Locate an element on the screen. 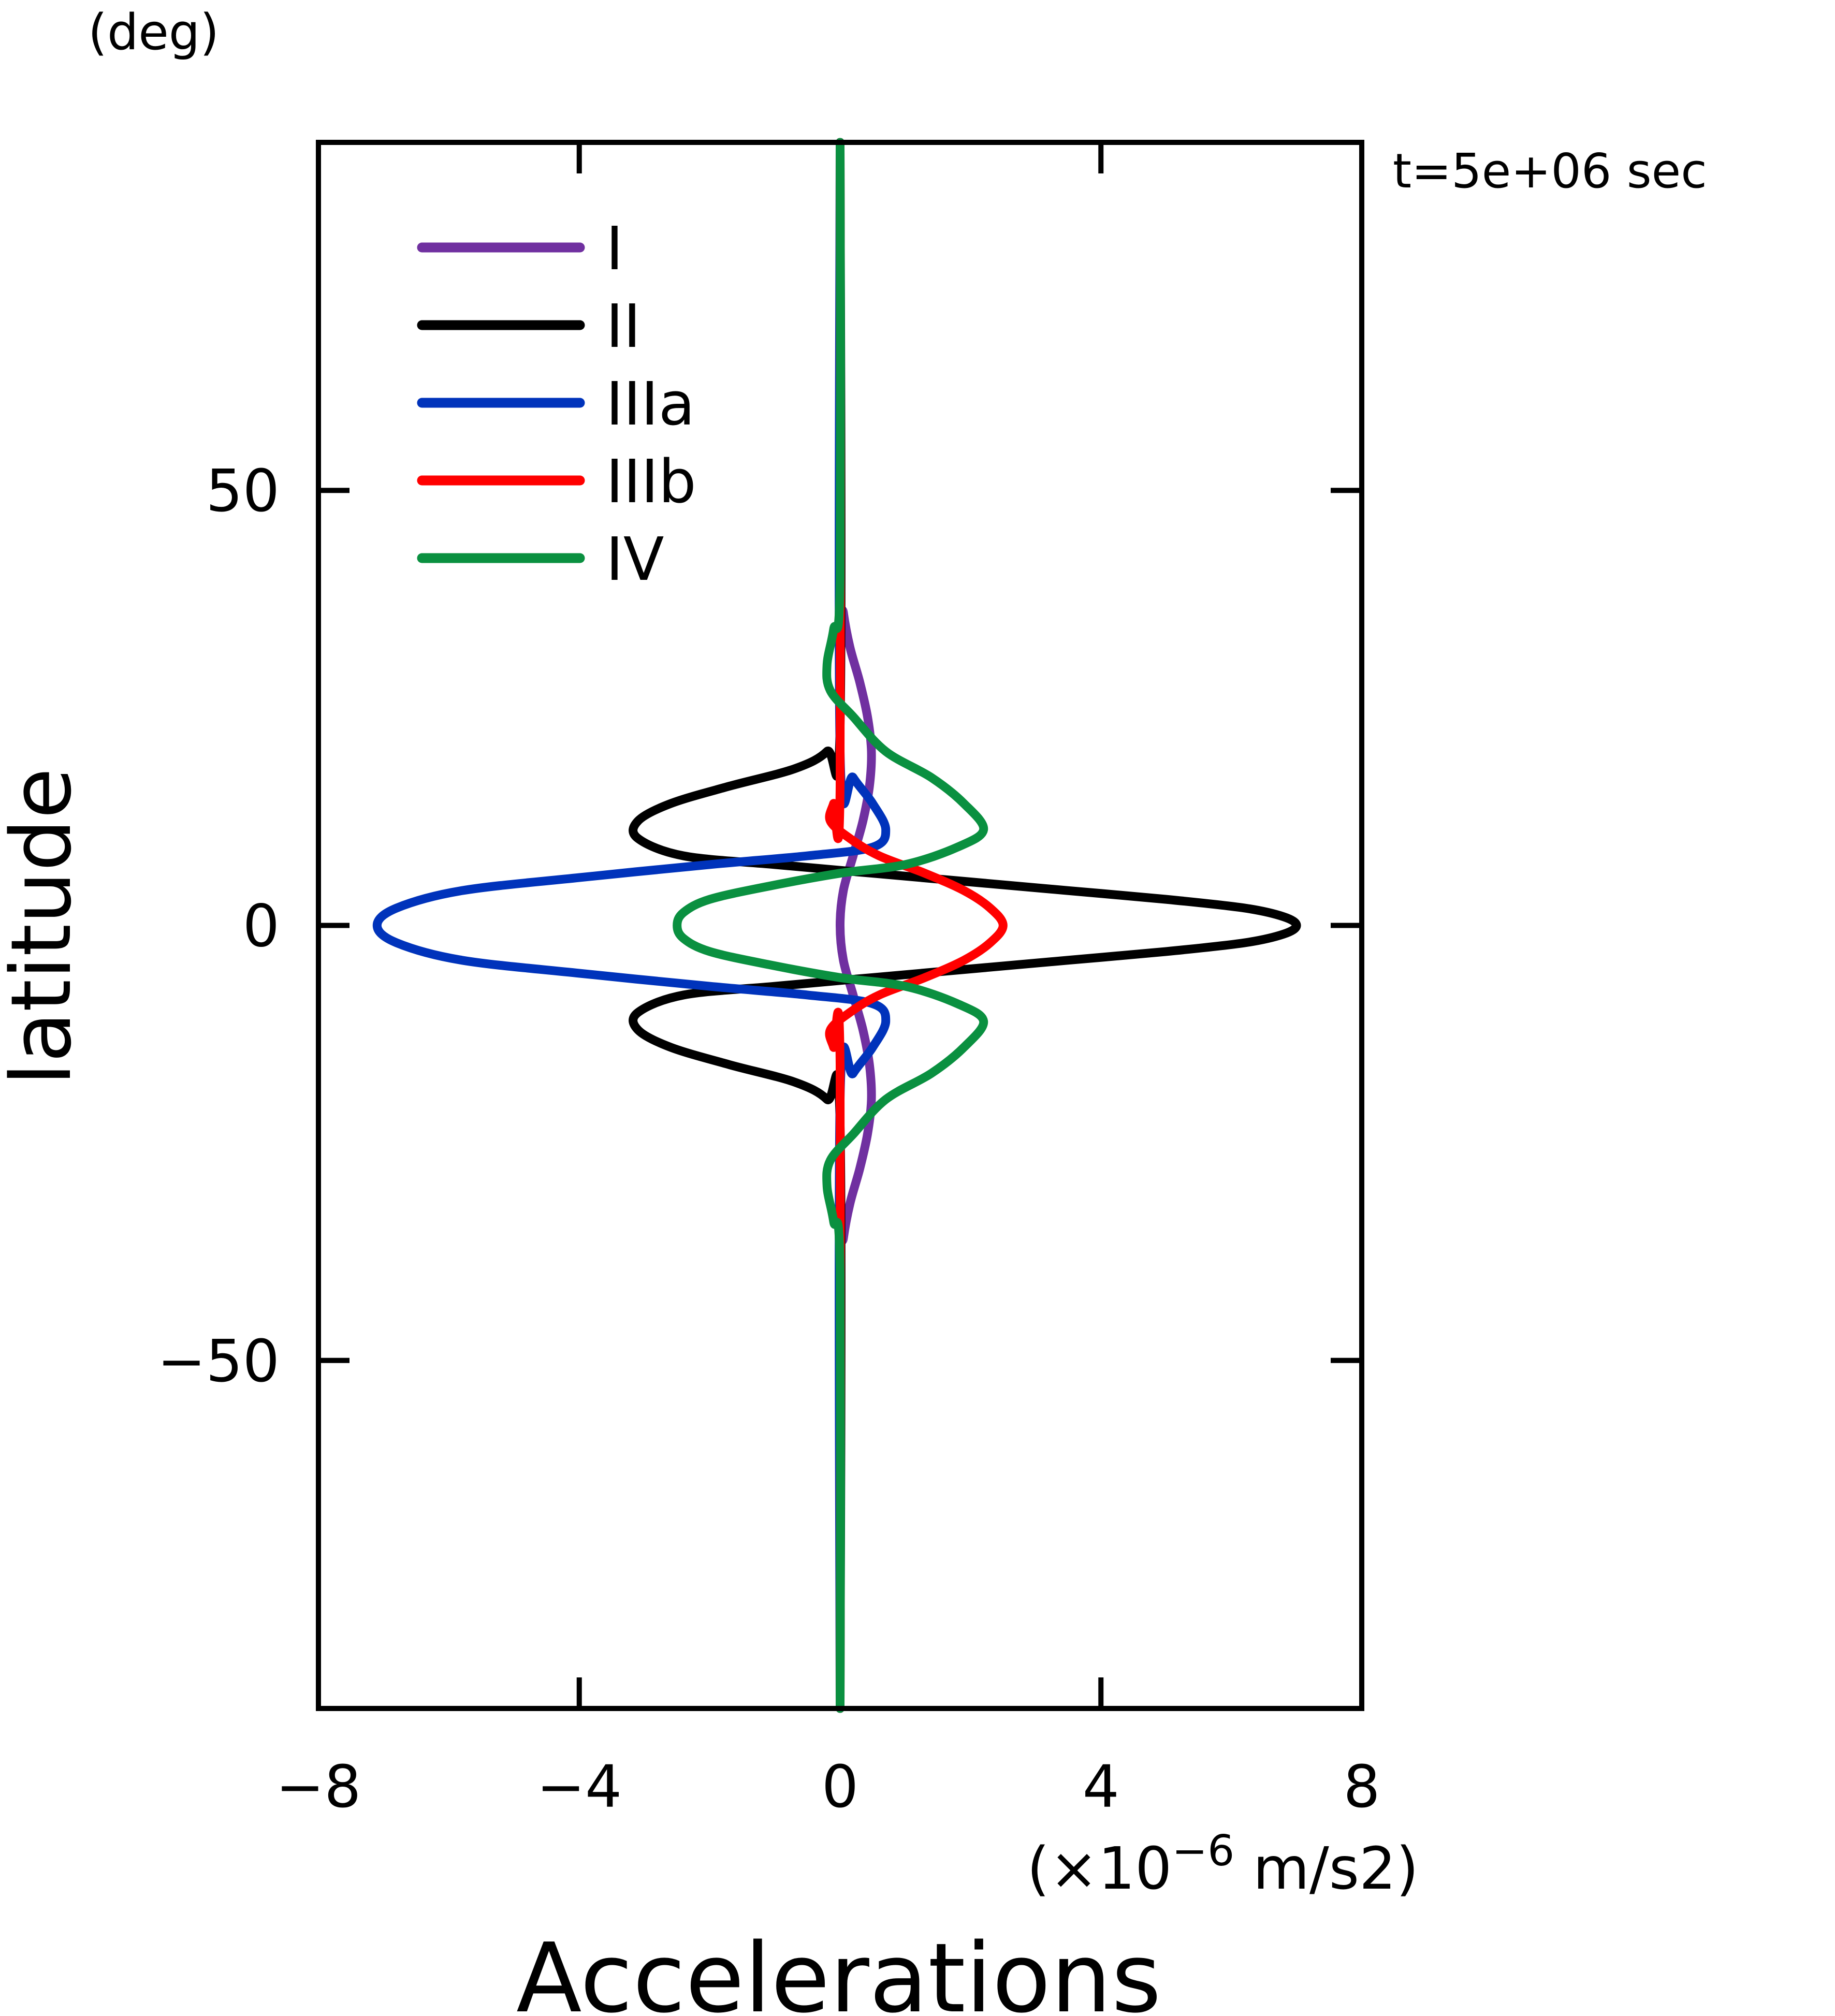  x-unit-suffix: m/s2) is located at coordinates (1326, 1869).